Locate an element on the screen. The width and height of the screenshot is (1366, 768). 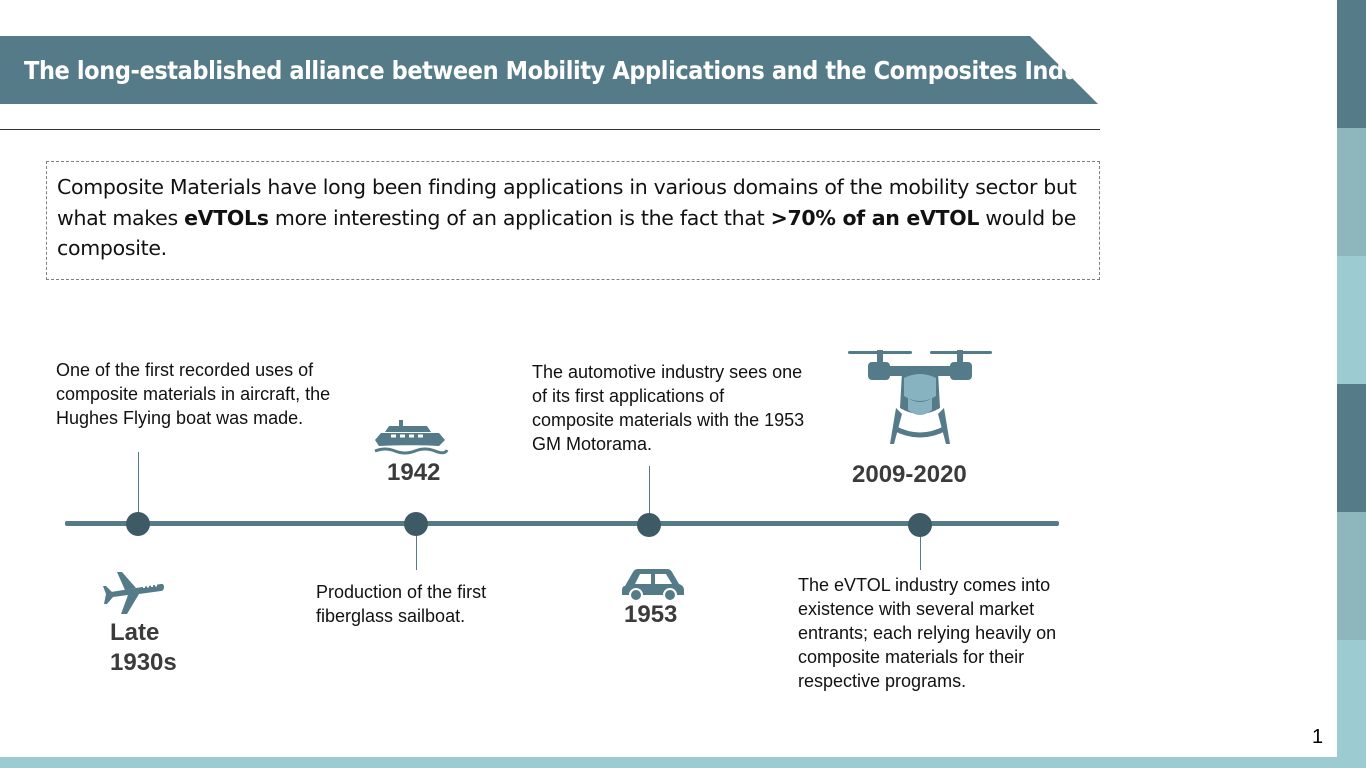
event-1-year-line2: 1930s is located at coordinates (143, 662).